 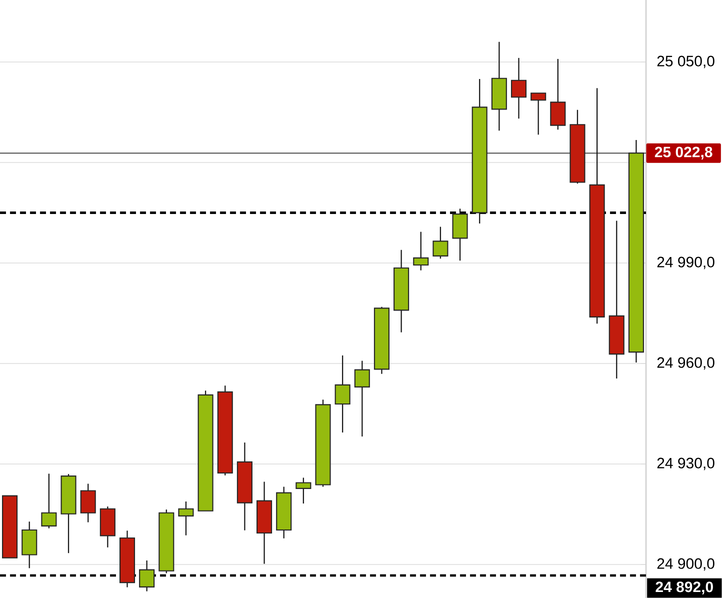 What do you see at coordinates (685, 464) in the screenshot?
I see `y-tick-label: 24 930,0` at bounding box center [685, 464].